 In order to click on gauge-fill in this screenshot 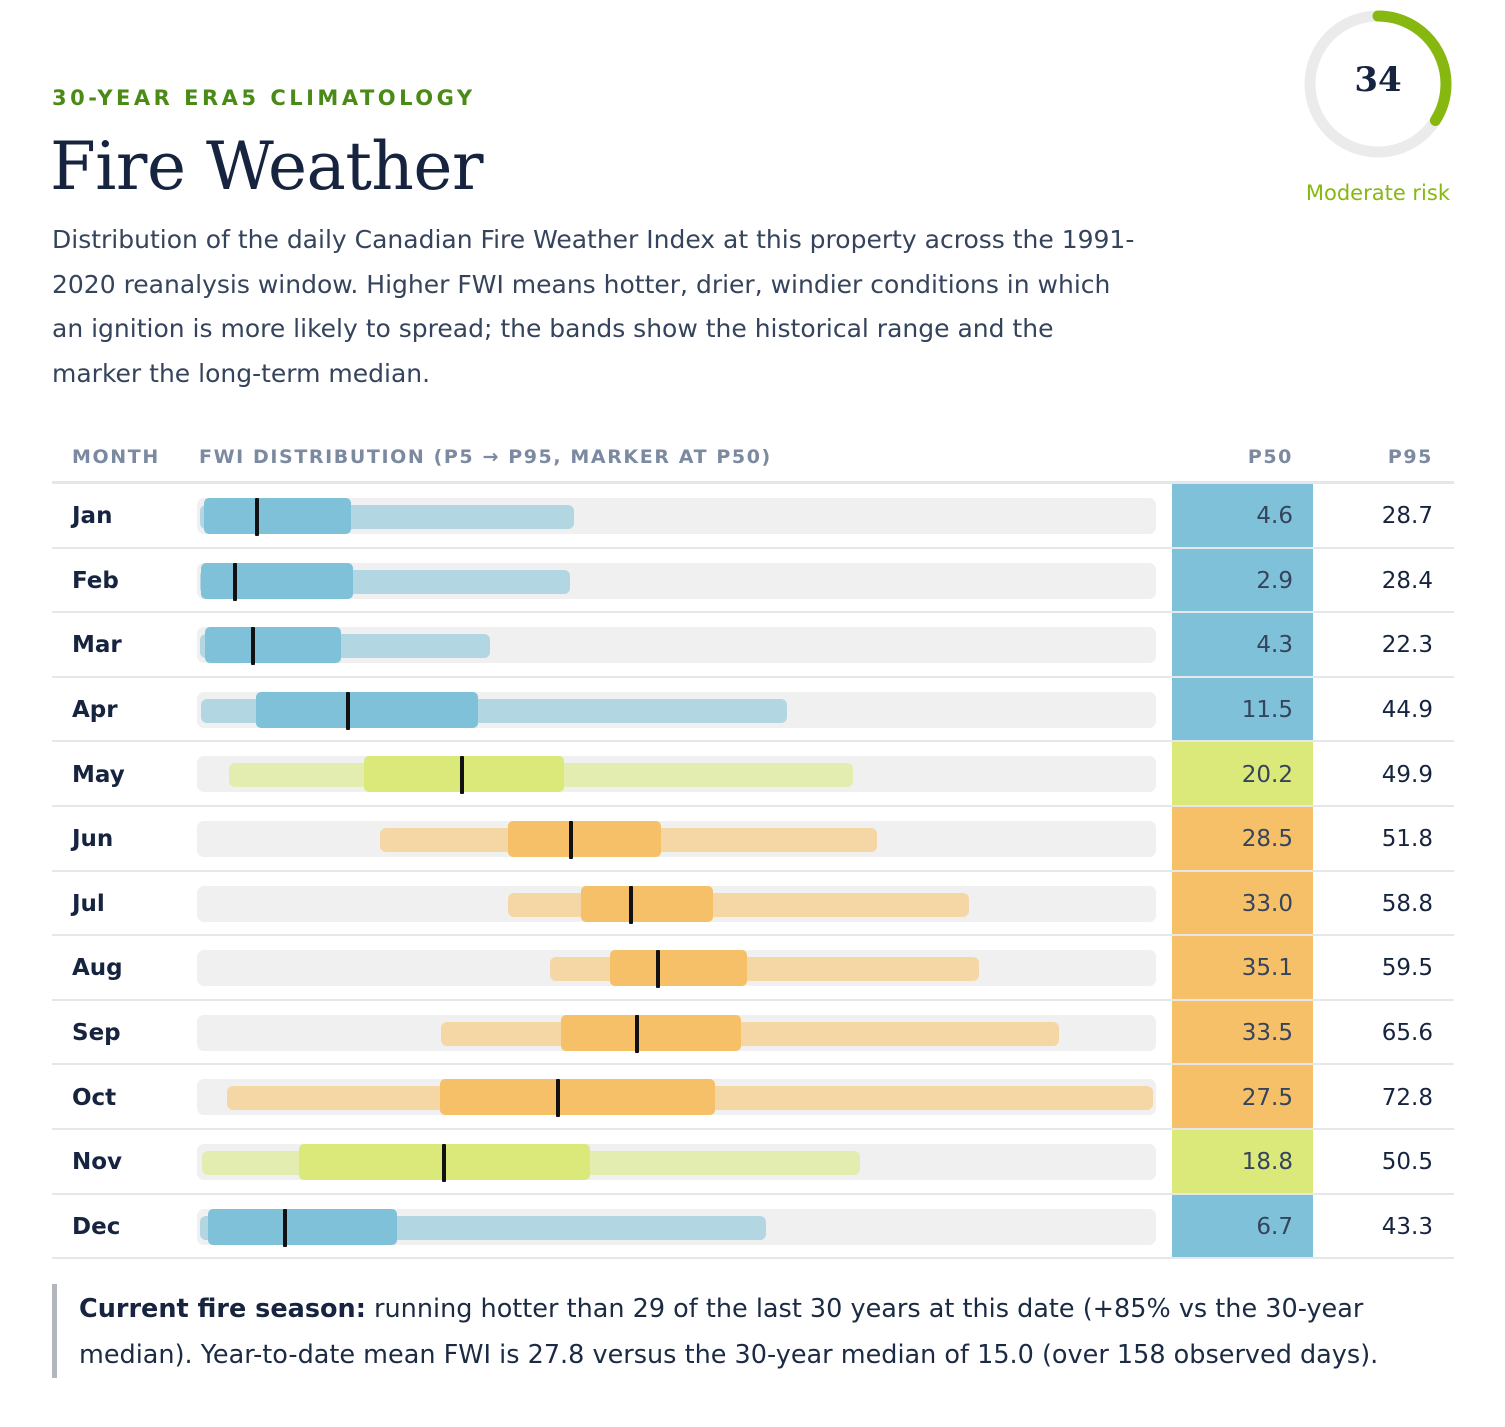, I will do `click(1378, 84)`.